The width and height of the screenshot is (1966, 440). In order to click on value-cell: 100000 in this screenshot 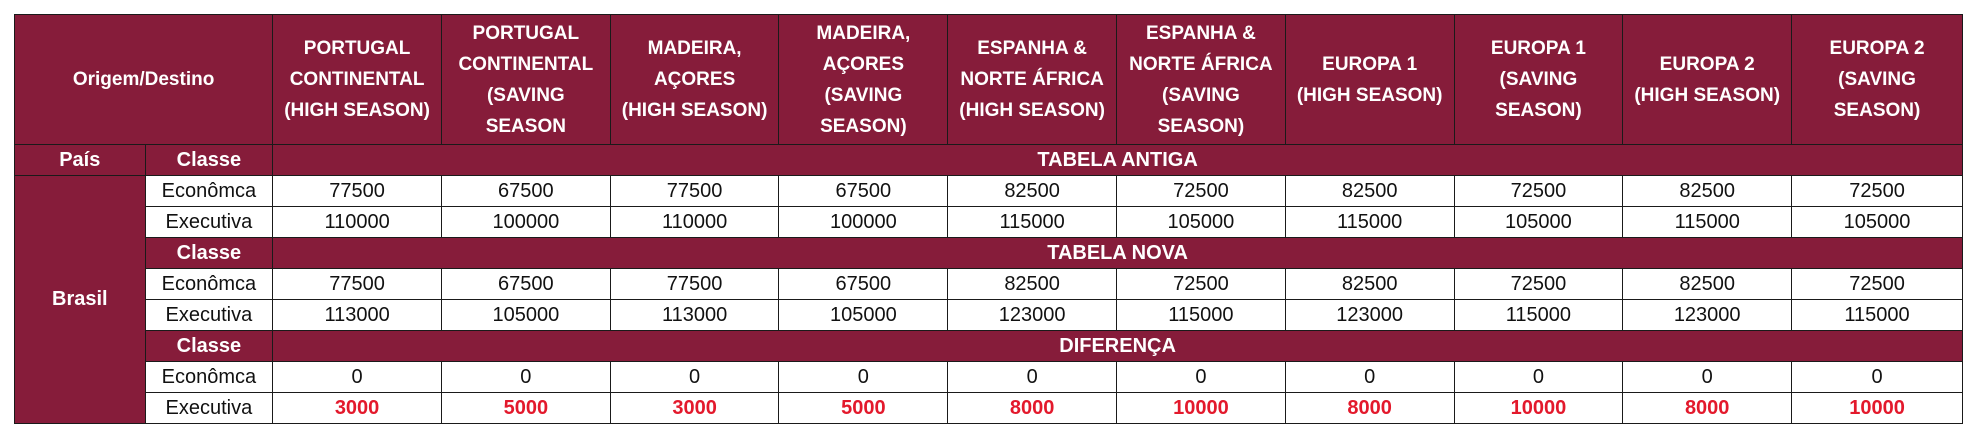, I will do `click(525, 222)`.